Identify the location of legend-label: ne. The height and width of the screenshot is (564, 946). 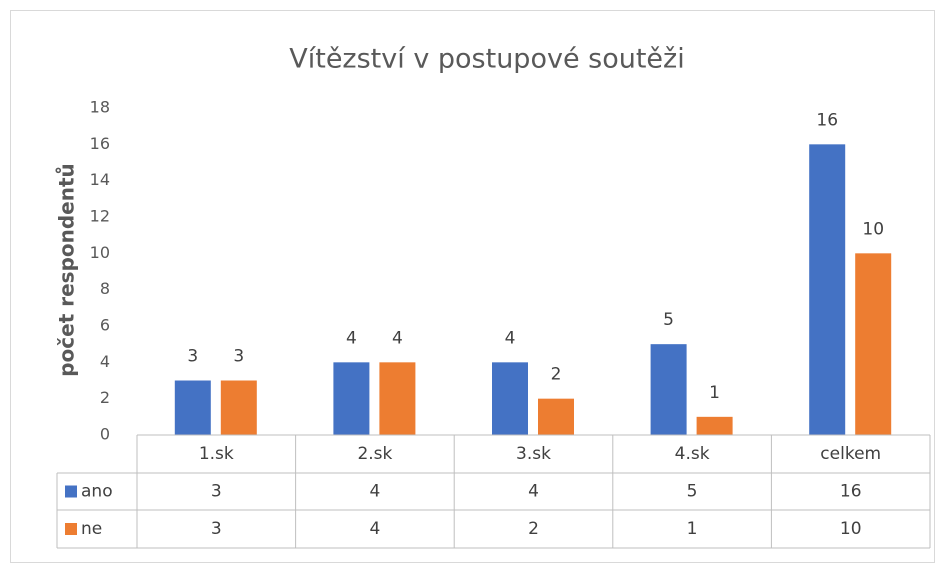
(91, 529).